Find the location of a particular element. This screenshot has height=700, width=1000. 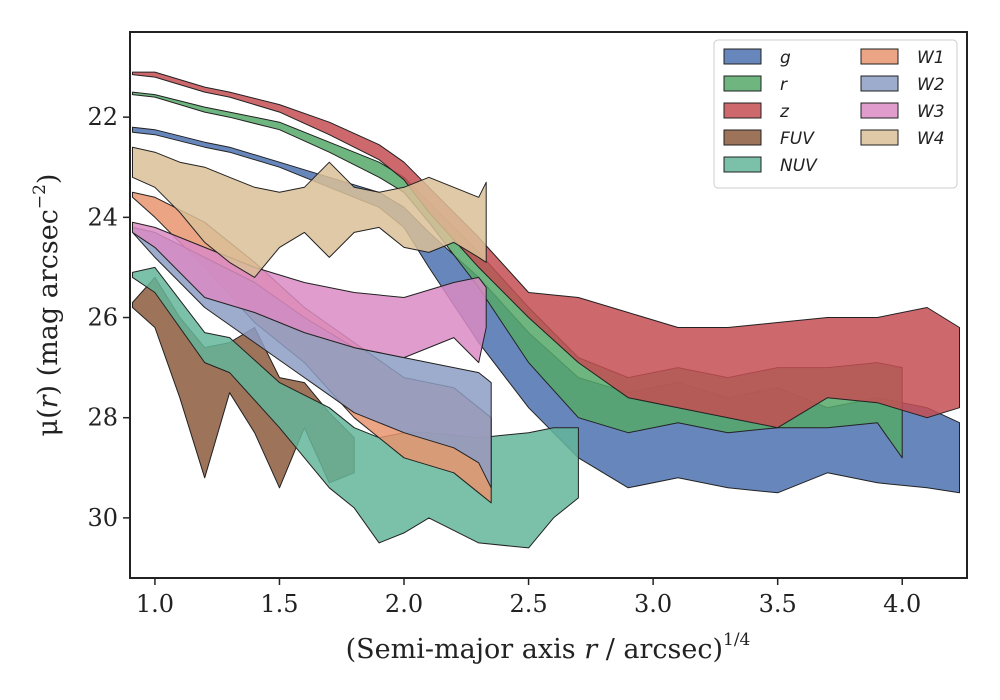

y-axis-label: μ(r) (mag arcsec−2) is located at coordinates (47, 305).